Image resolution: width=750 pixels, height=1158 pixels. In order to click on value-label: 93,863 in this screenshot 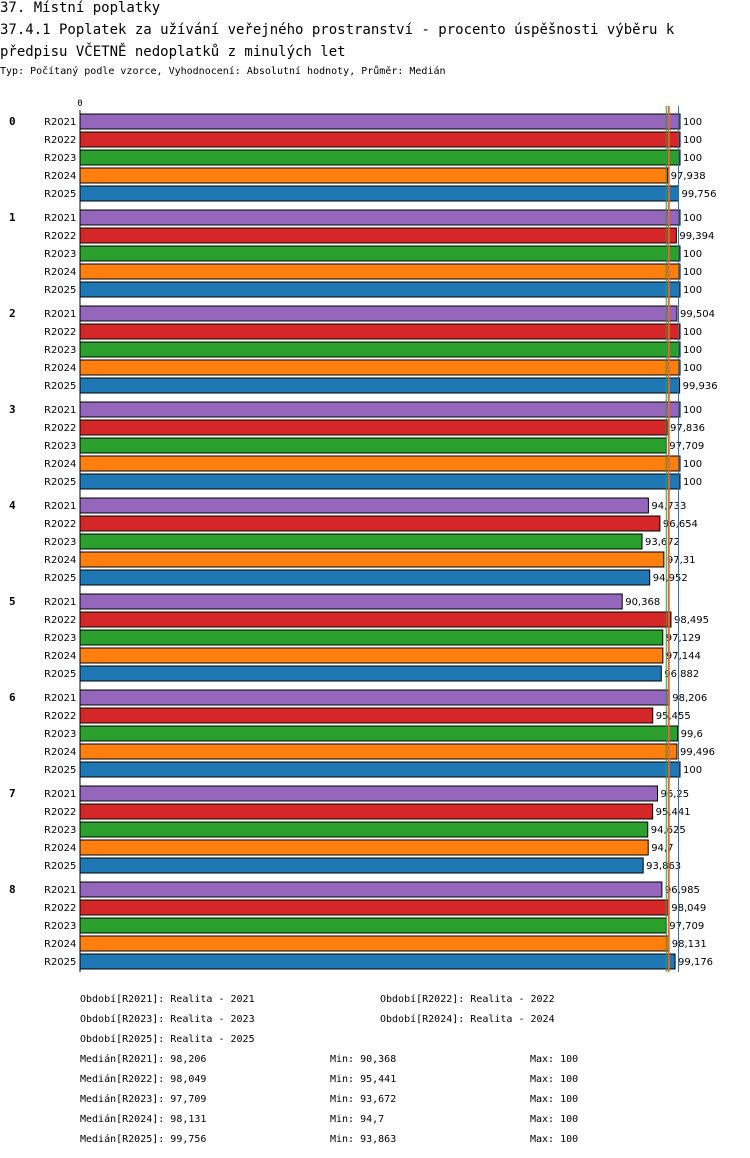, I will do `click(663, 866)`.